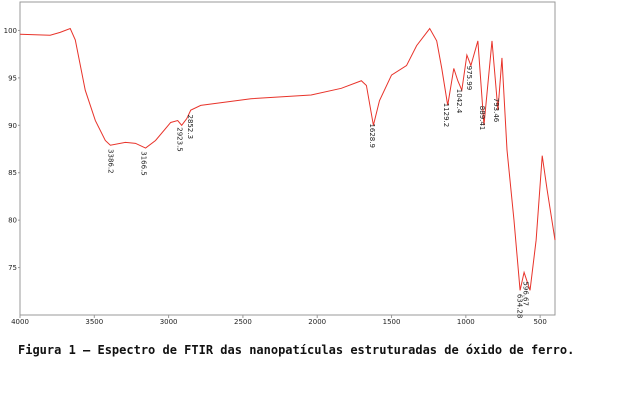  What do you see at coordinates (12, 268) in the screenshot?
I see `y-tick-label: 75` at bounding box center [12, 268].